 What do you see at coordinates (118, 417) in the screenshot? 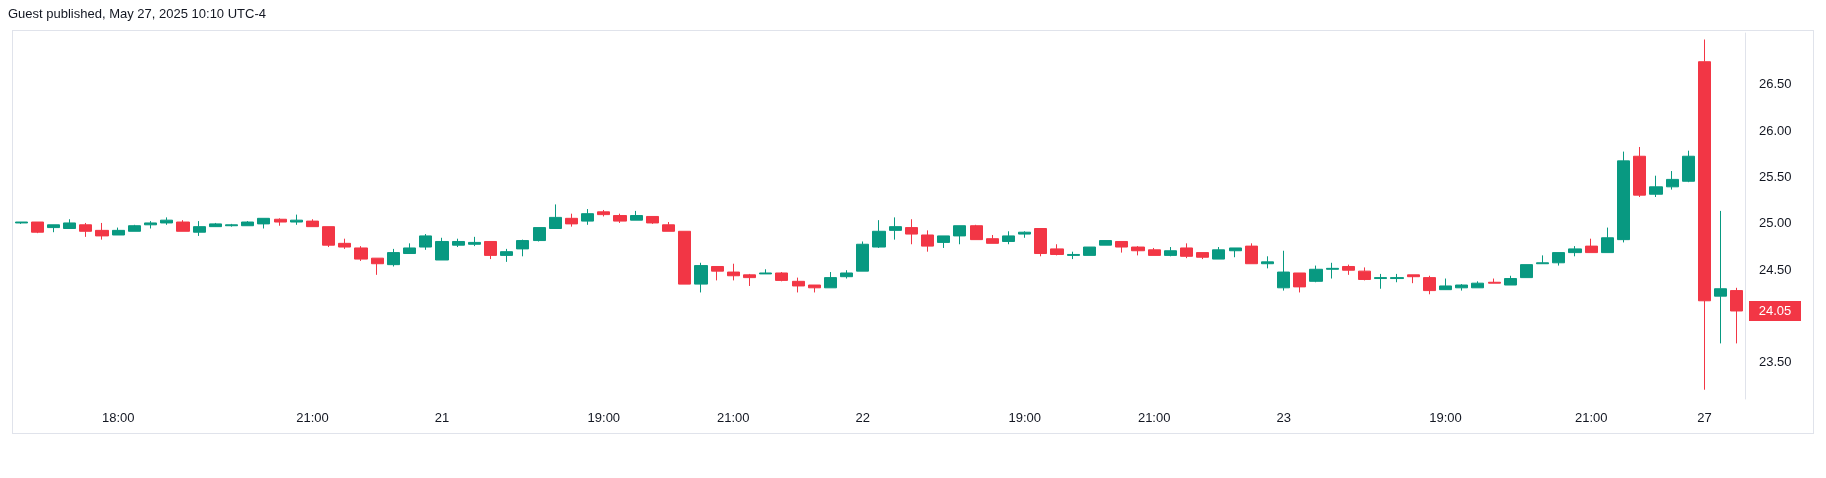
I see `x-tick-label: 18:00` at bounding box center [118, 417].